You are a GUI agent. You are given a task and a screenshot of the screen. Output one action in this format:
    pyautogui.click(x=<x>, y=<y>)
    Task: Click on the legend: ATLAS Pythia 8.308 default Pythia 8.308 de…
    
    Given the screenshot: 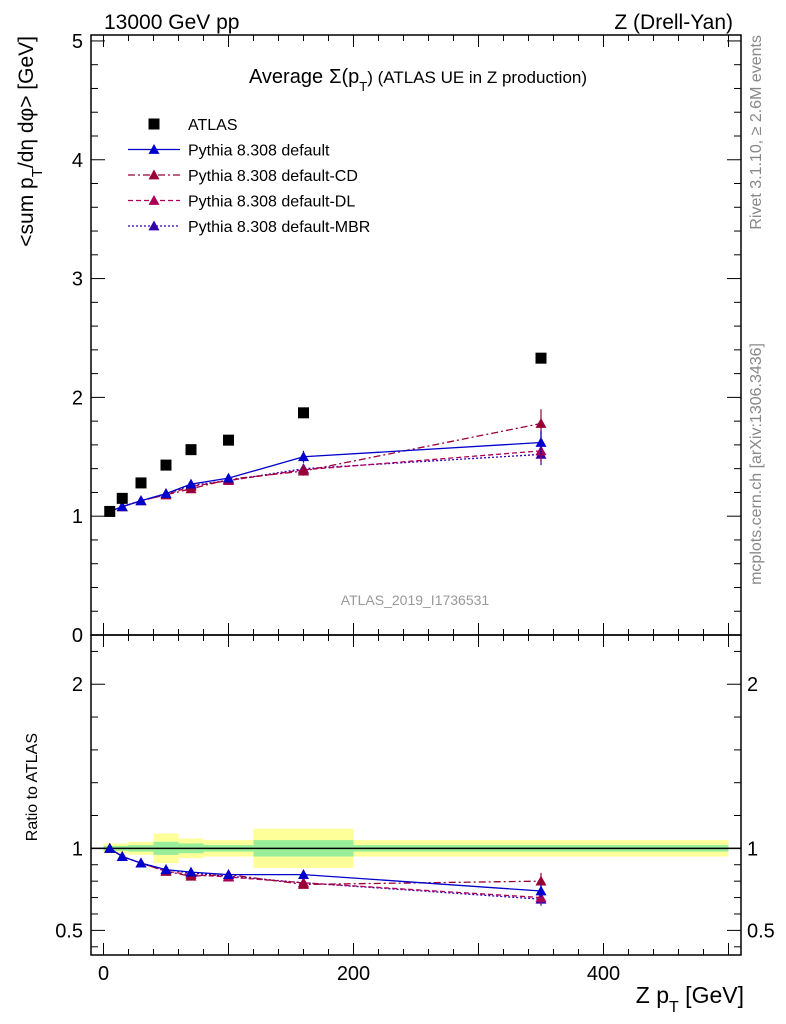 What is the action you would take?
    pyautogui.click(x=249, y=176)
    